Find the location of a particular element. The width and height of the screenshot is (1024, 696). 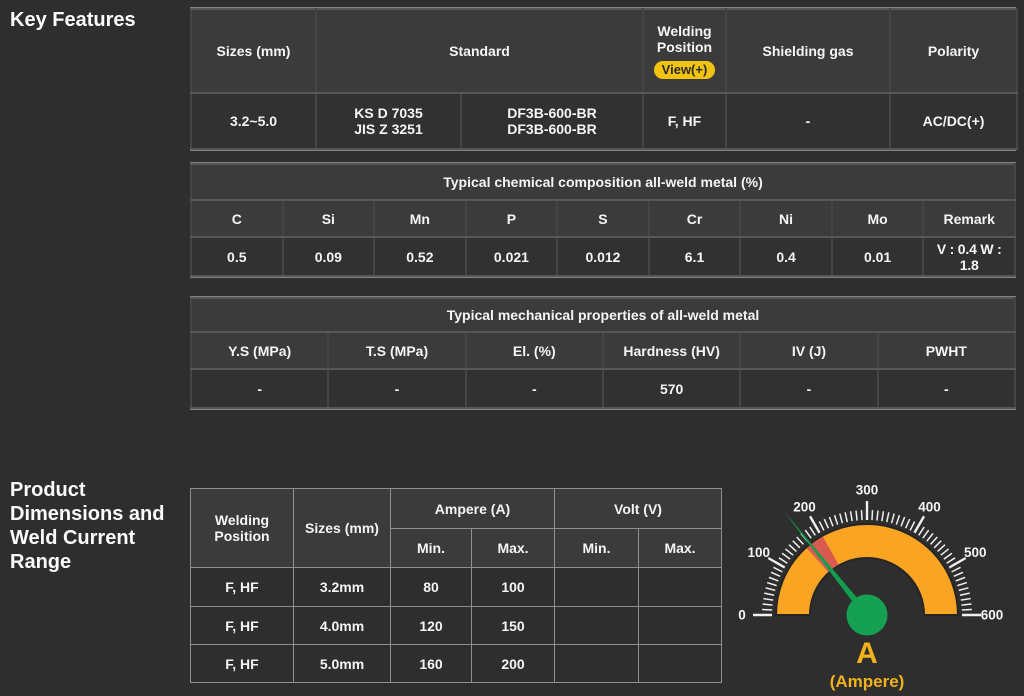

ampere-gauge: 0 100 200 300 400 500 600 A (Ampere) is located at coordinates (881, 587).